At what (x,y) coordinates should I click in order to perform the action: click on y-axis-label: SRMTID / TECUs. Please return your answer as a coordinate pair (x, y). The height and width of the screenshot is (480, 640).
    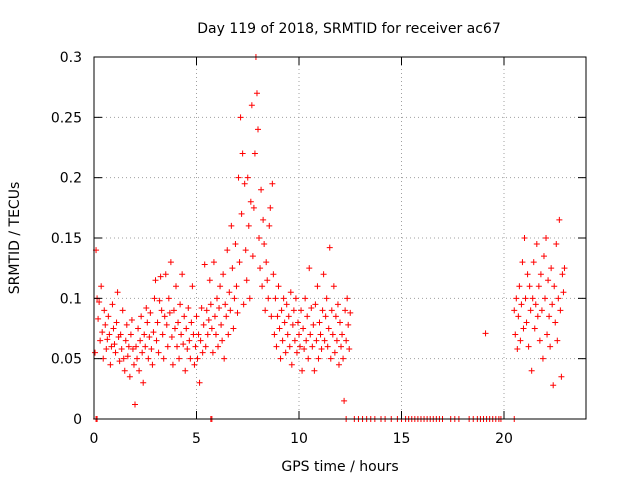
    Looking at the image, I should click on (15, 238).